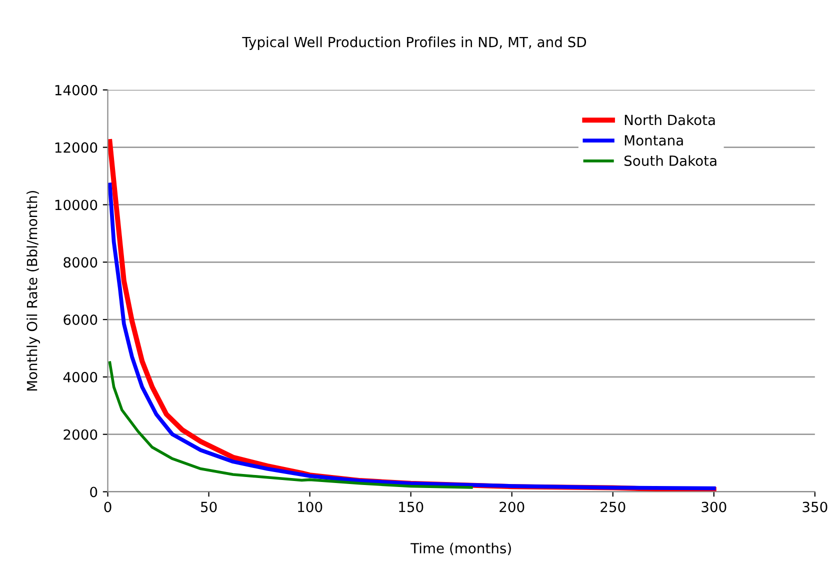 Image resolution: width=829 pixels, height=562 pixels. I want to click on x-tick-label: 100, so click(310, 507).